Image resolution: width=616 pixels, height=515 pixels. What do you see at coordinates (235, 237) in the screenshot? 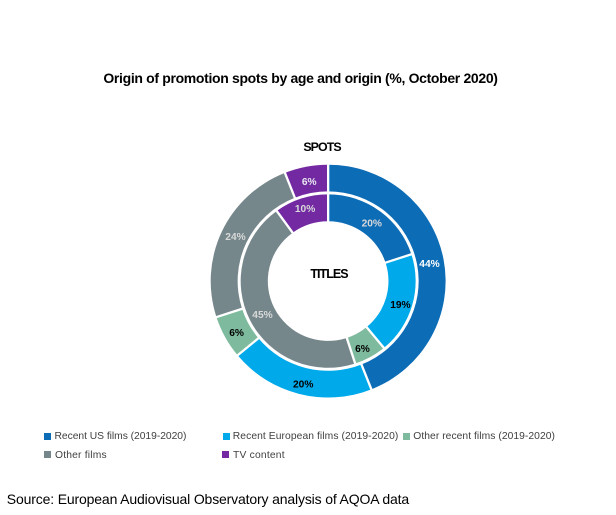
I see `svg-text: 24%` at bounding box center [235, 237].